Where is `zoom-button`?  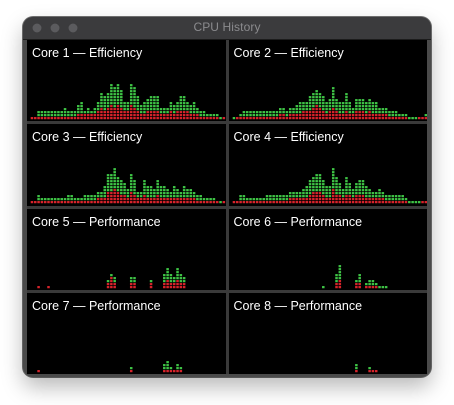 zoom-button is located at coordinates (73, 28).